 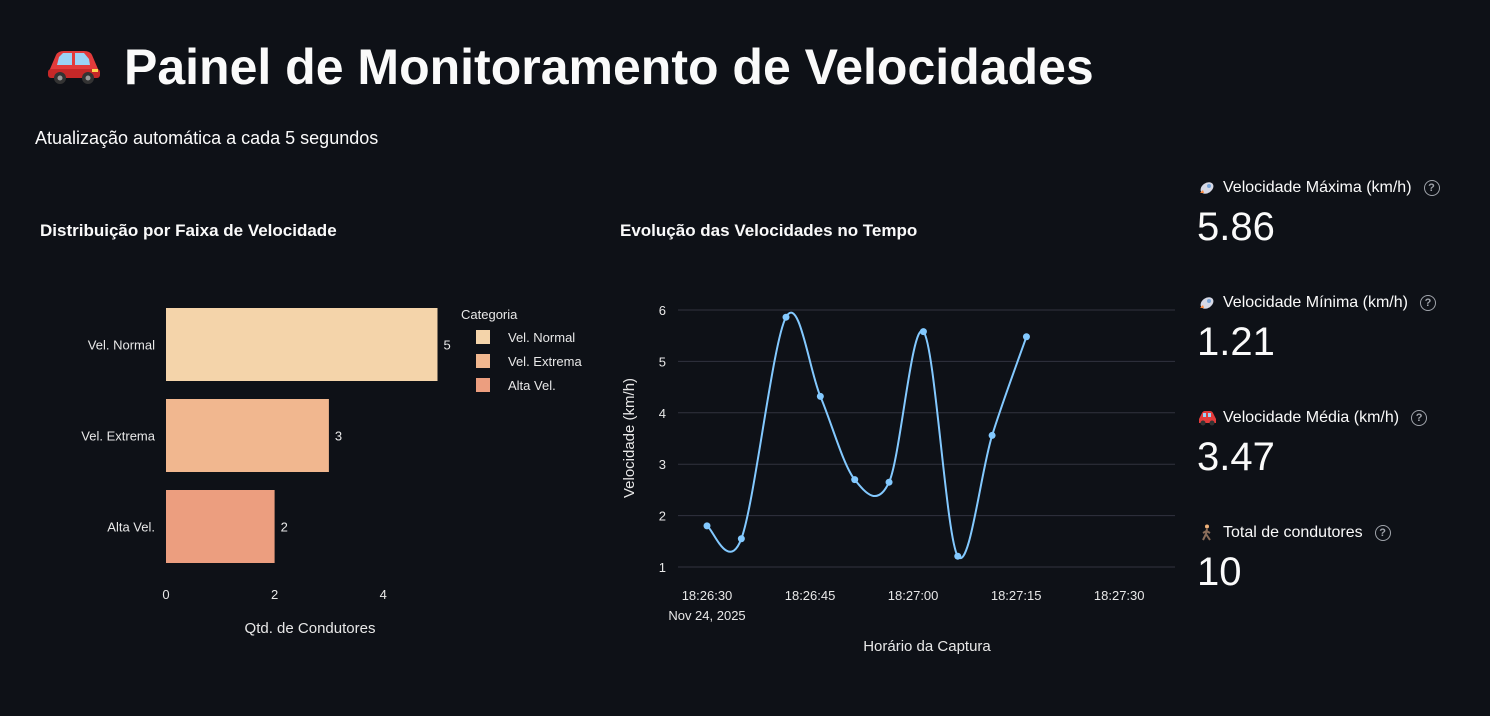 What do you see at coordinates (74, 67) in the screenshot?
I see `red-car-icon` at bounding box center [74, 67].